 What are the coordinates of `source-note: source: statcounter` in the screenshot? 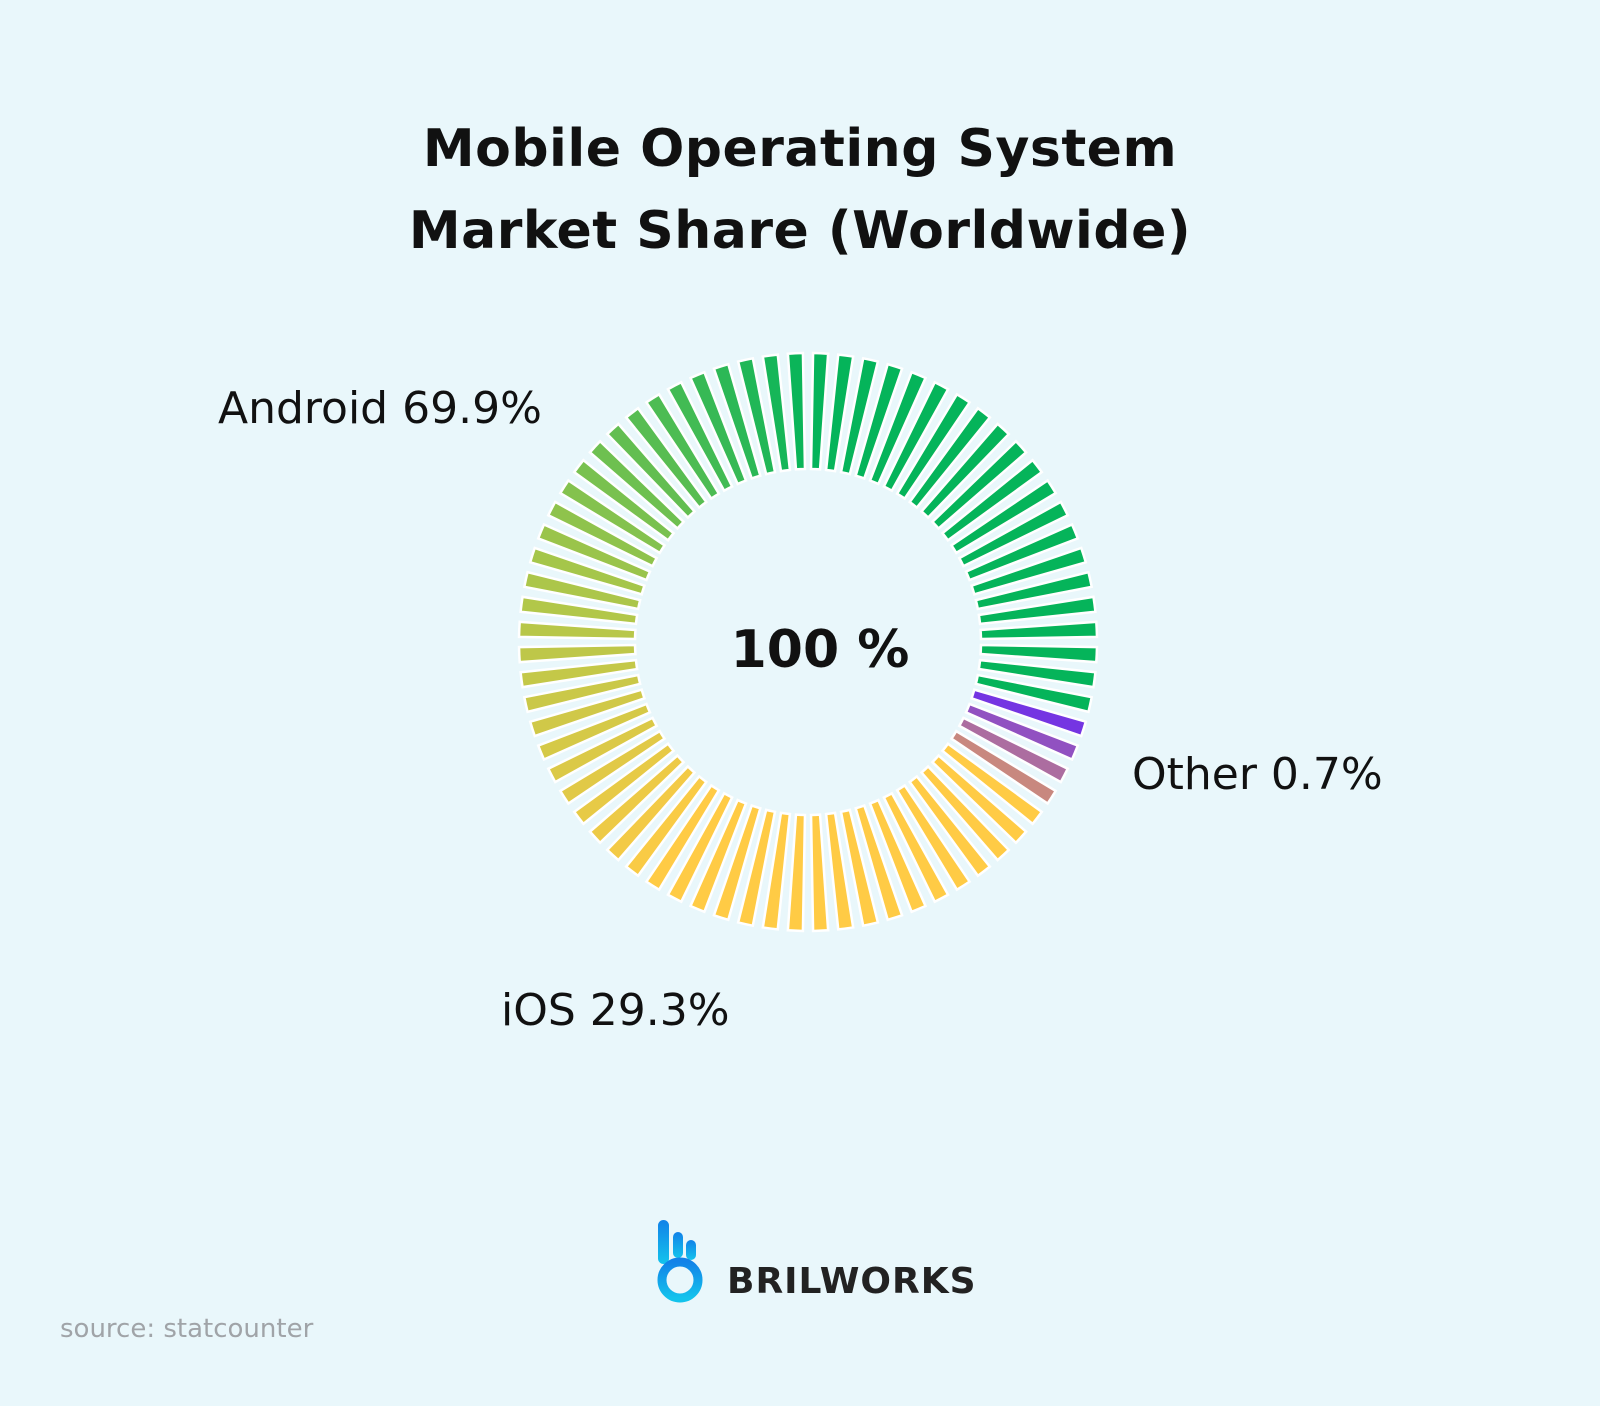 It's located at (187, 1329).